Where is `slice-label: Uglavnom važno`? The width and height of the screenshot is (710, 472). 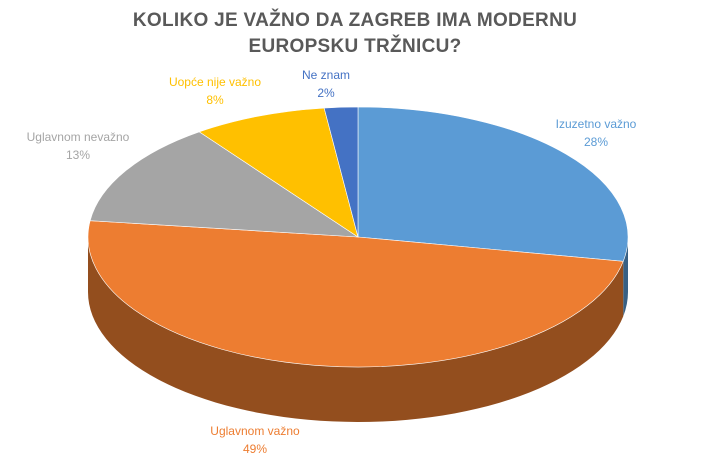
slice-label: Uglavnom važno is located at coordinates (255, 431).